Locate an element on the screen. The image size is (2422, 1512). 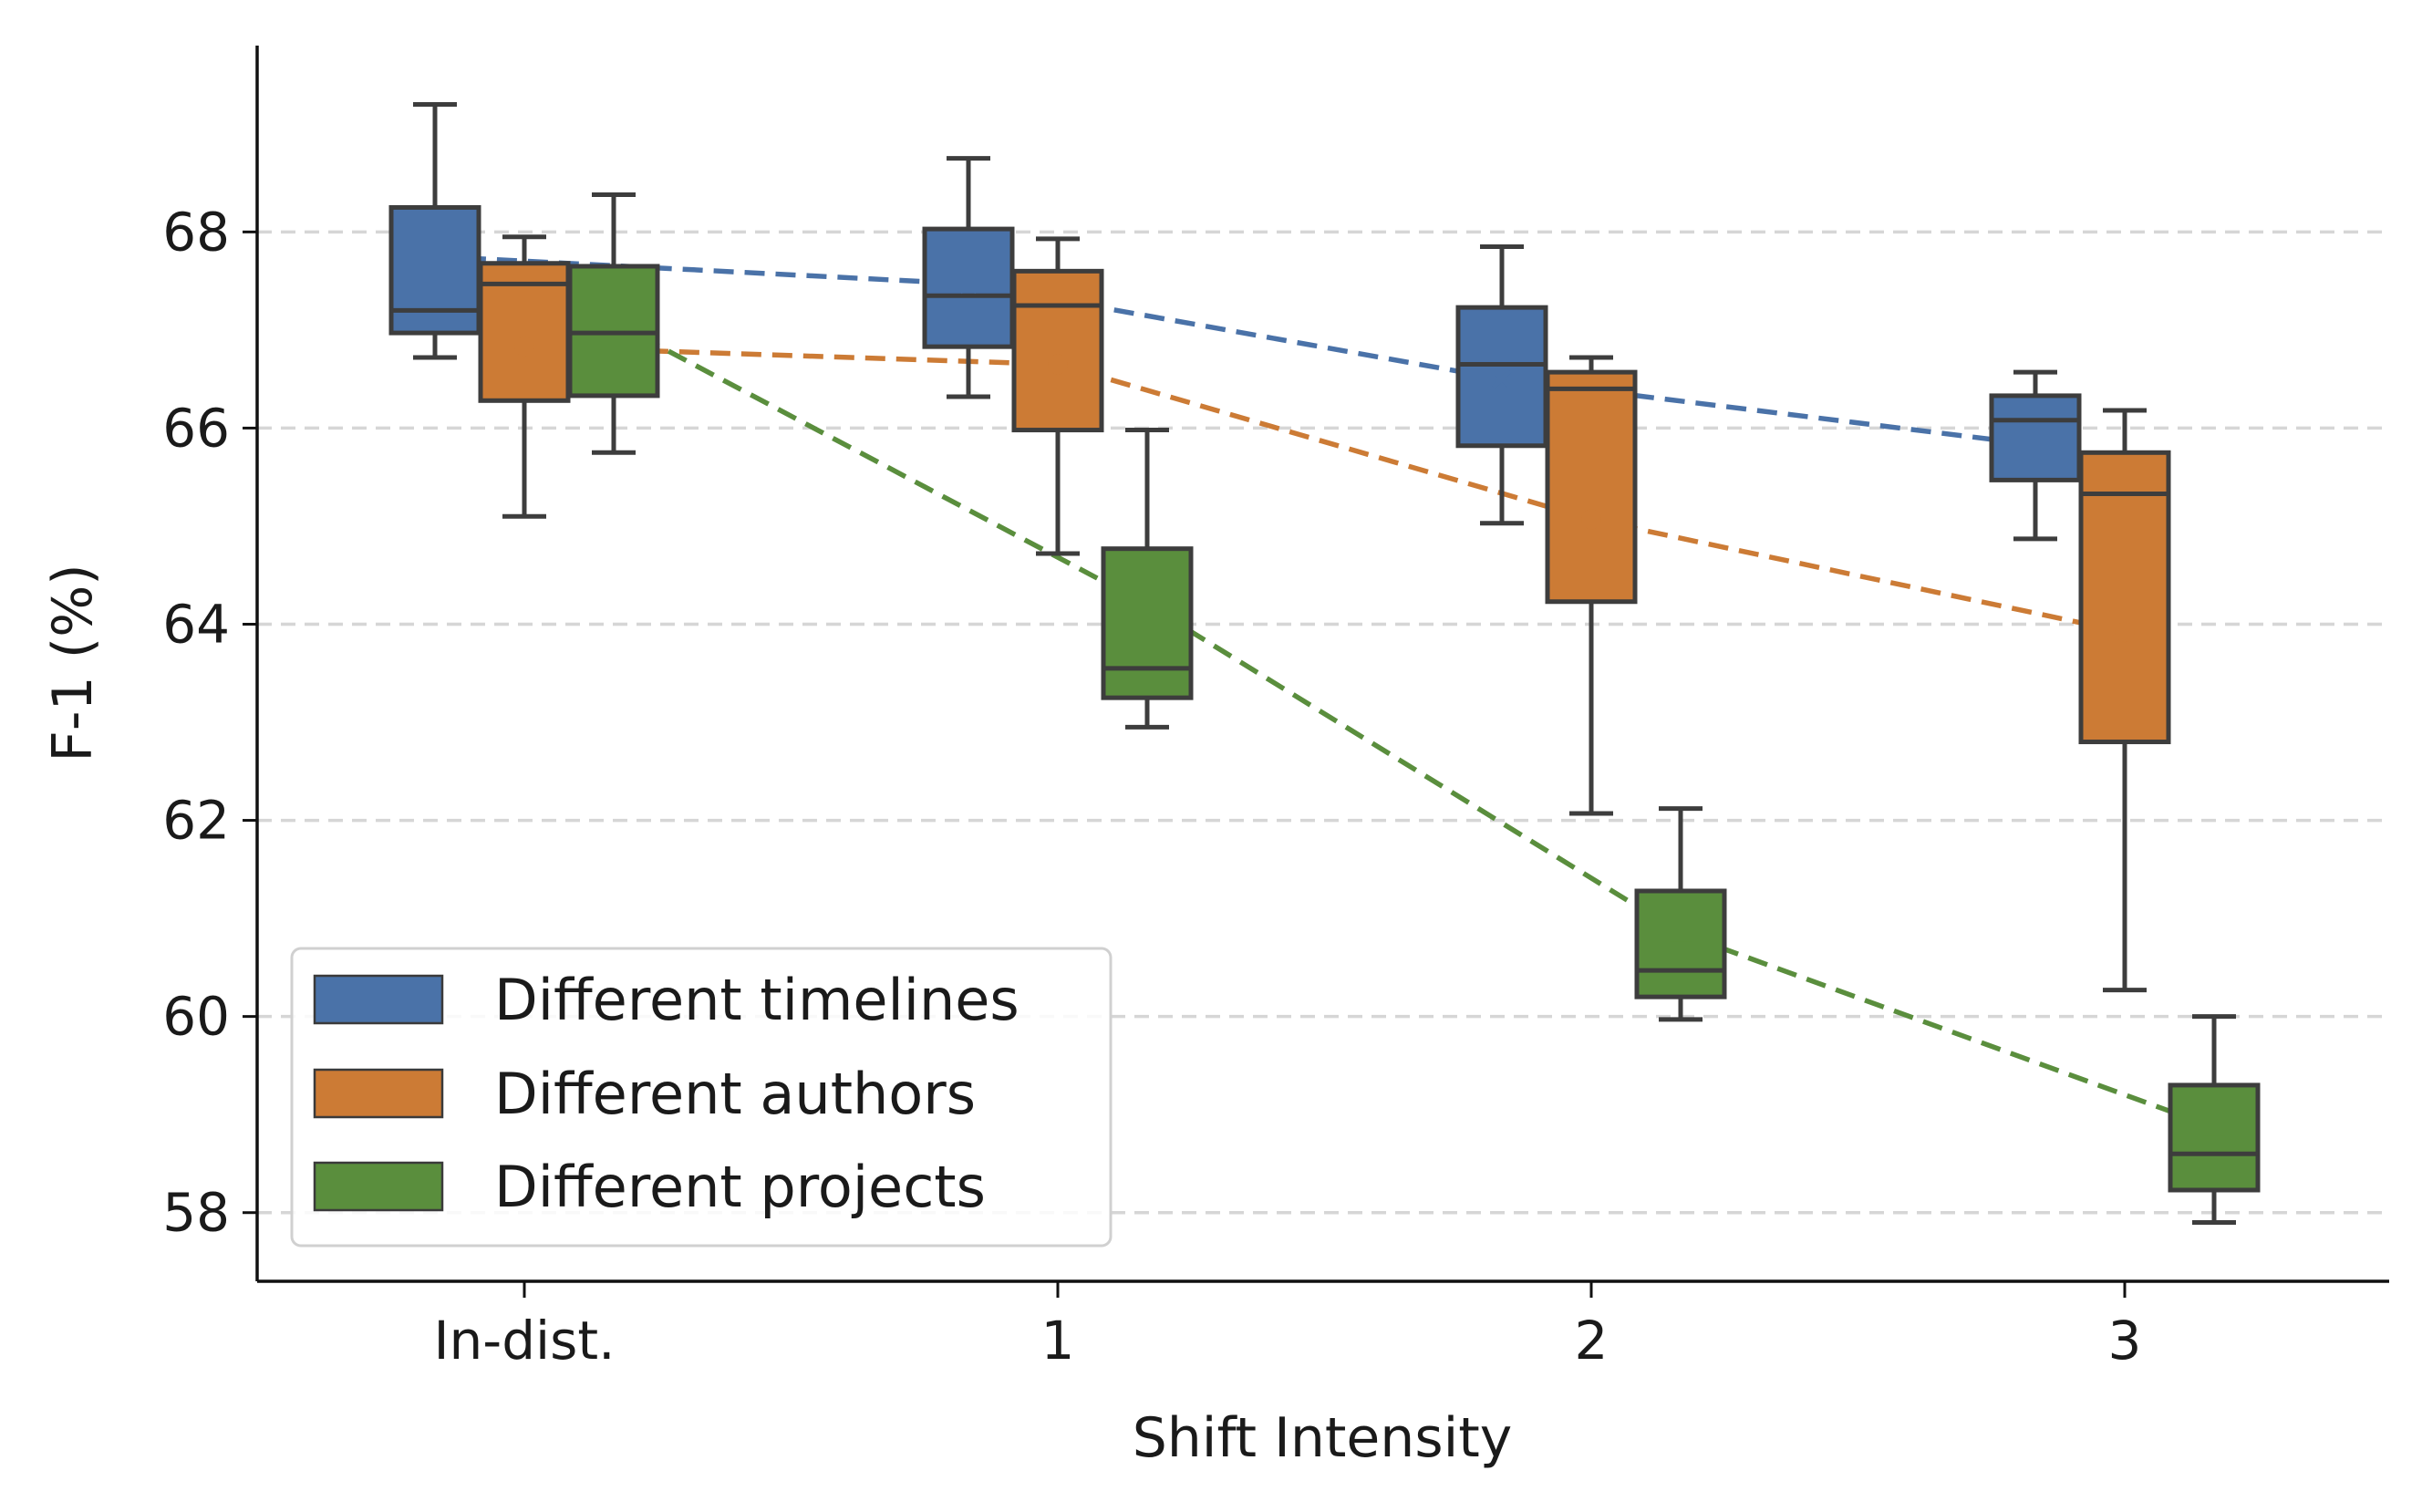
legend-frame is located at coordinates (701, 1097).